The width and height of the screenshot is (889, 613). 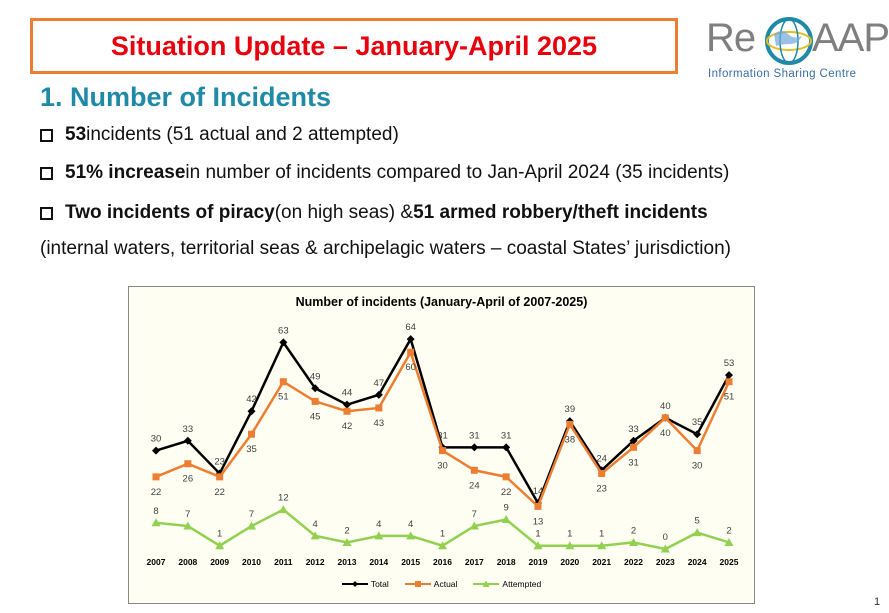 What do you see at coordinates (538, 491) in the screenshot?
I see `data-label: 14` at bounding box center [538, 491].